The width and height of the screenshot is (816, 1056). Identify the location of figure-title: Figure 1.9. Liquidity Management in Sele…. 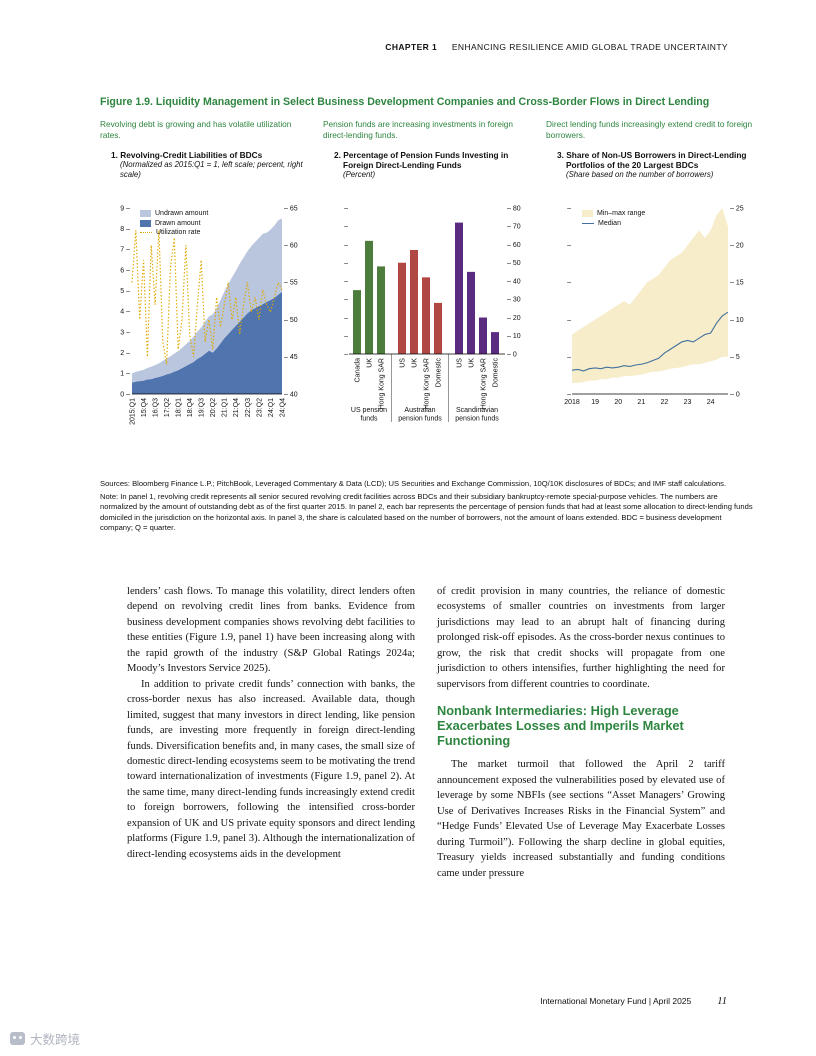
(405, 102).